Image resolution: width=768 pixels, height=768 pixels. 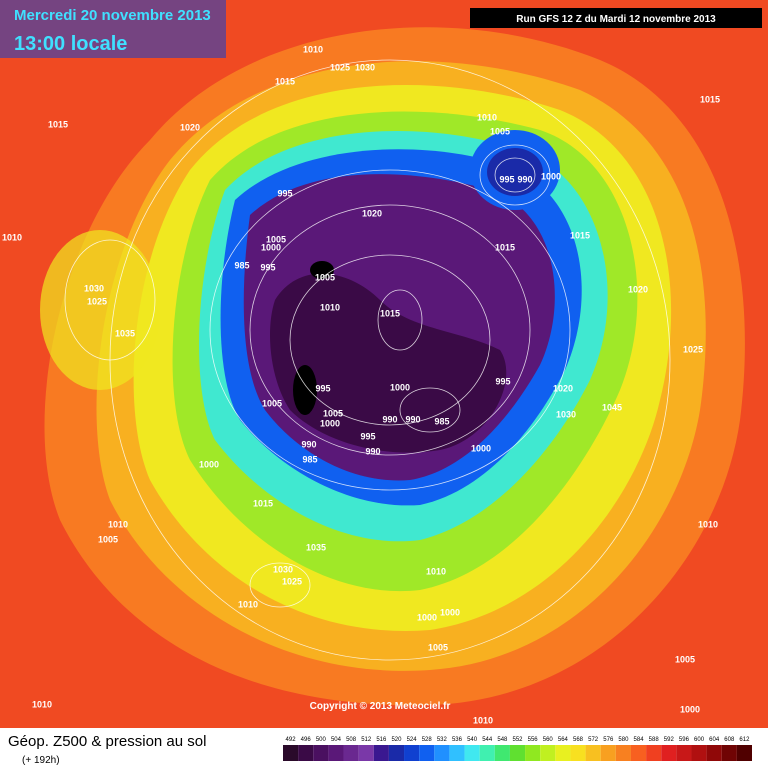 What do you see at coordinates (112, 15) in the screenshot?
I see `date-text: Mercredi 20 novembre 2013` at bounding box center [112, 15].